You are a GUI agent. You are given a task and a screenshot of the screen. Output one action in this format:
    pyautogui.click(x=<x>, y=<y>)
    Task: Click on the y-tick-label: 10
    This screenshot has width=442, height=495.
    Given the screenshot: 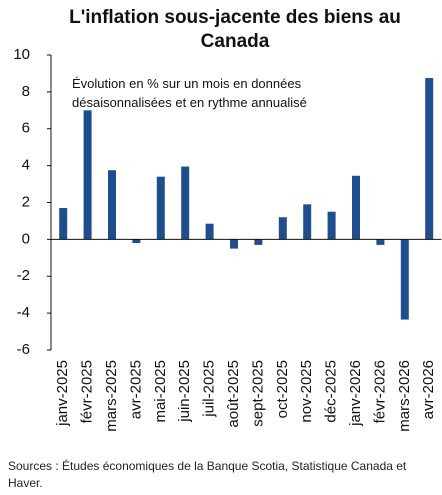 What is the action you would take?
    pyautogui.click(x=21, y=54)
    